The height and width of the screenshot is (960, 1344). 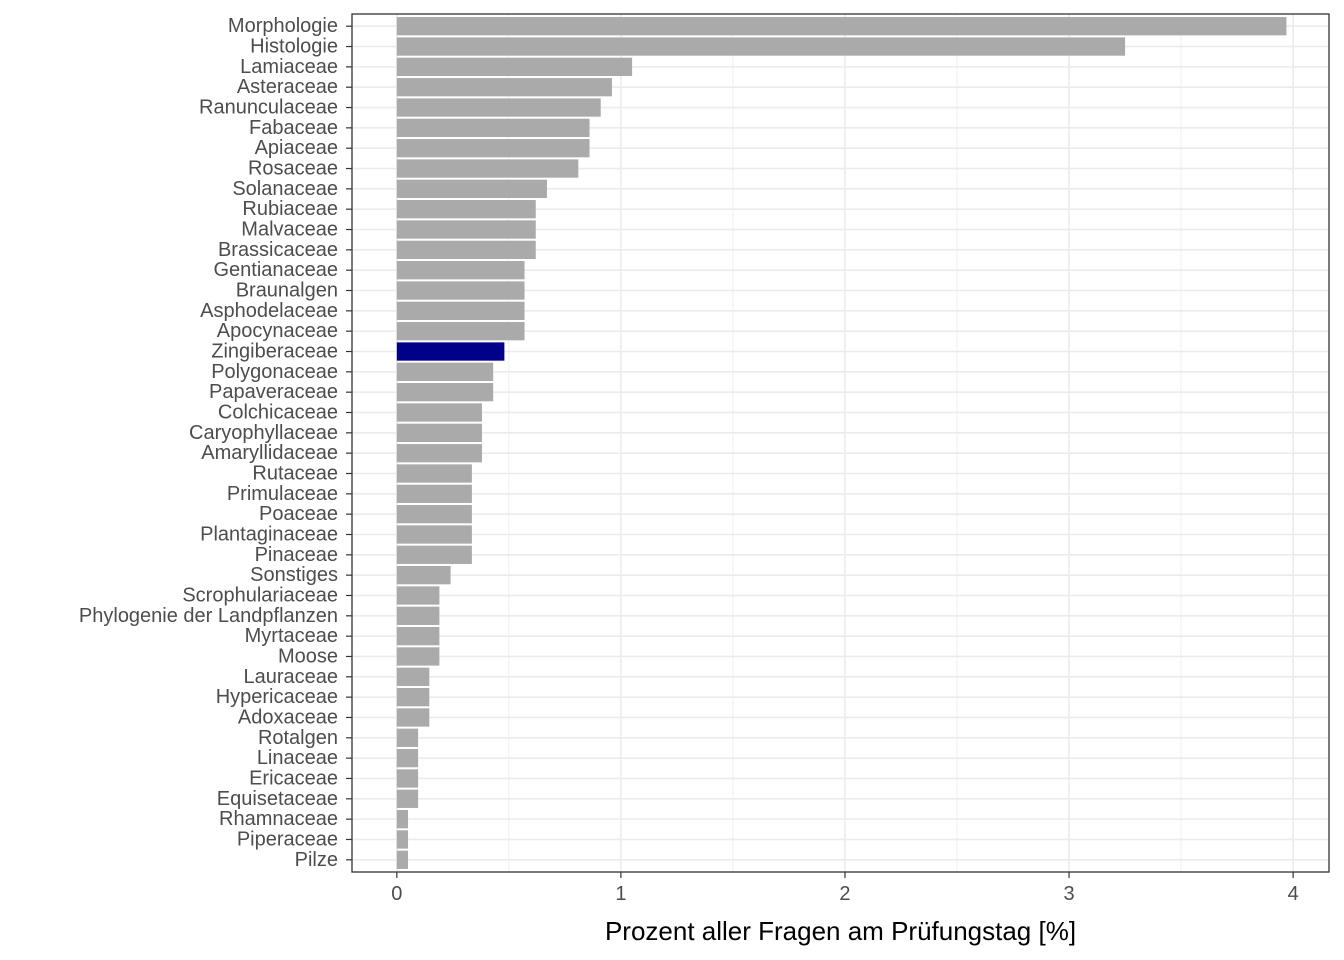 What do you see at coordinates (287, 291) in the screenshot?
I see `category-label: Braunalgen` at bounding box center [287, 291].